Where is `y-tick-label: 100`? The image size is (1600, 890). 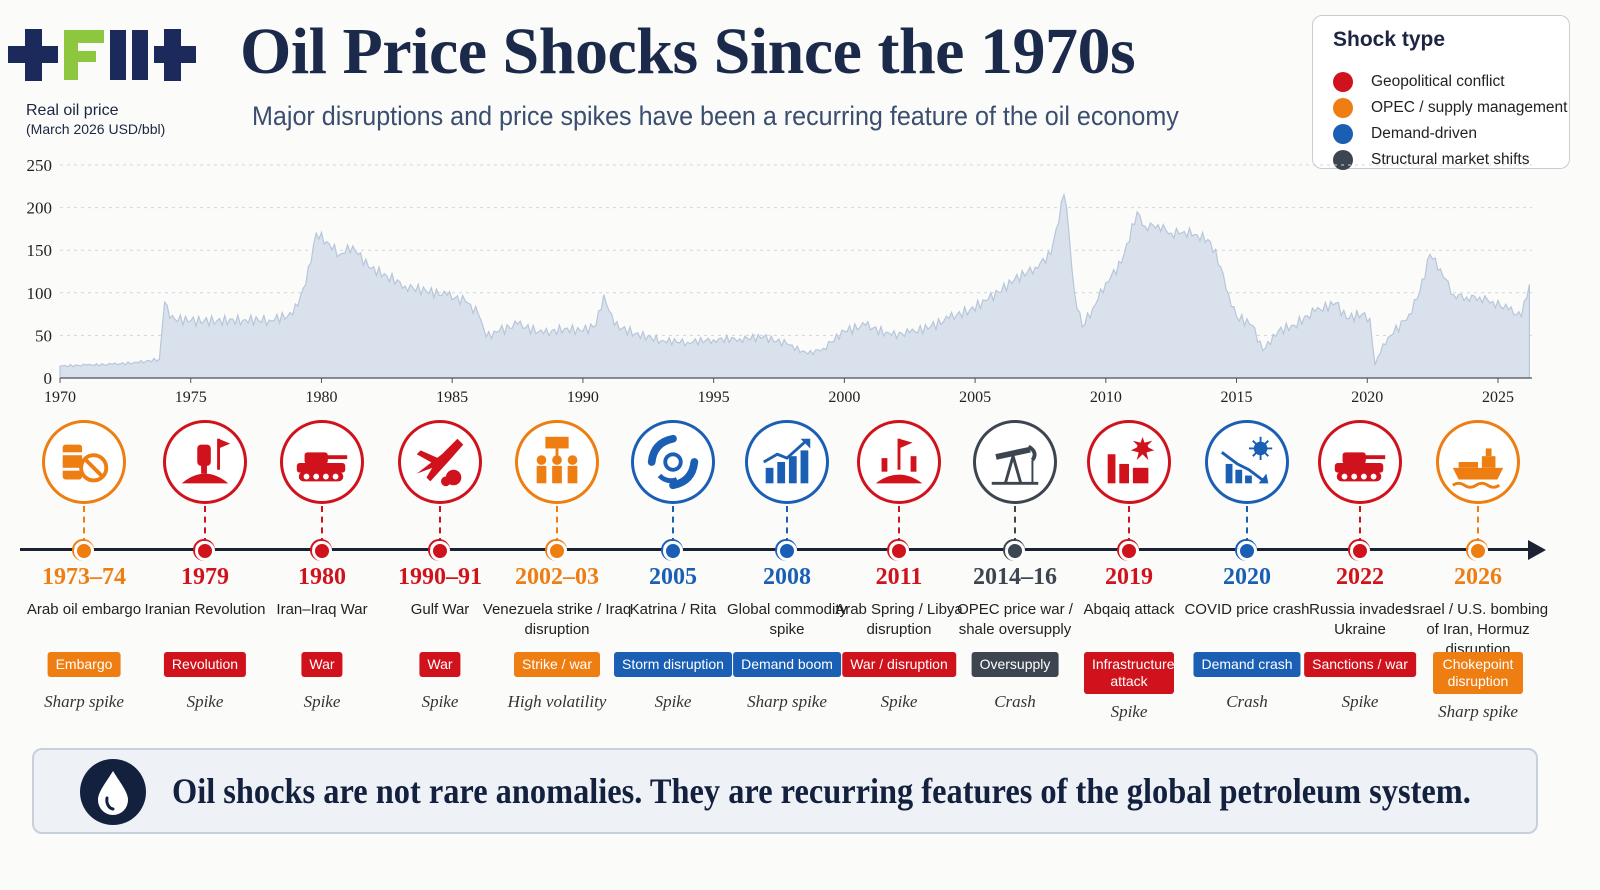
y-tick-label: 100 is located at coordinates (40, 293).